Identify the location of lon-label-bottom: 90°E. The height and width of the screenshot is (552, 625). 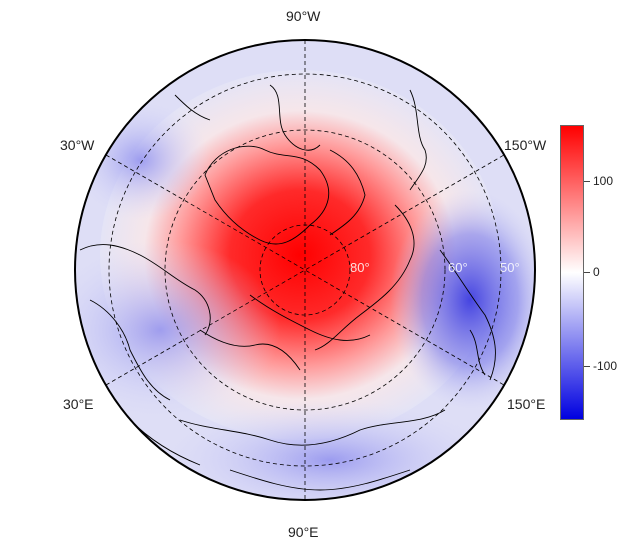
(303, 532).